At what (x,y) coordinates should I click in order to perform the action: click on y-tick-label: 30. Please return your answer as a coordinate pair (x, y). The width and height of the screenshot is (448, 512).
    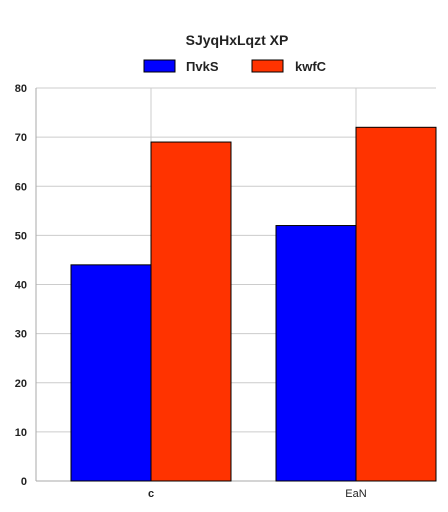
    Looking at the image, I should click on (21, 335).